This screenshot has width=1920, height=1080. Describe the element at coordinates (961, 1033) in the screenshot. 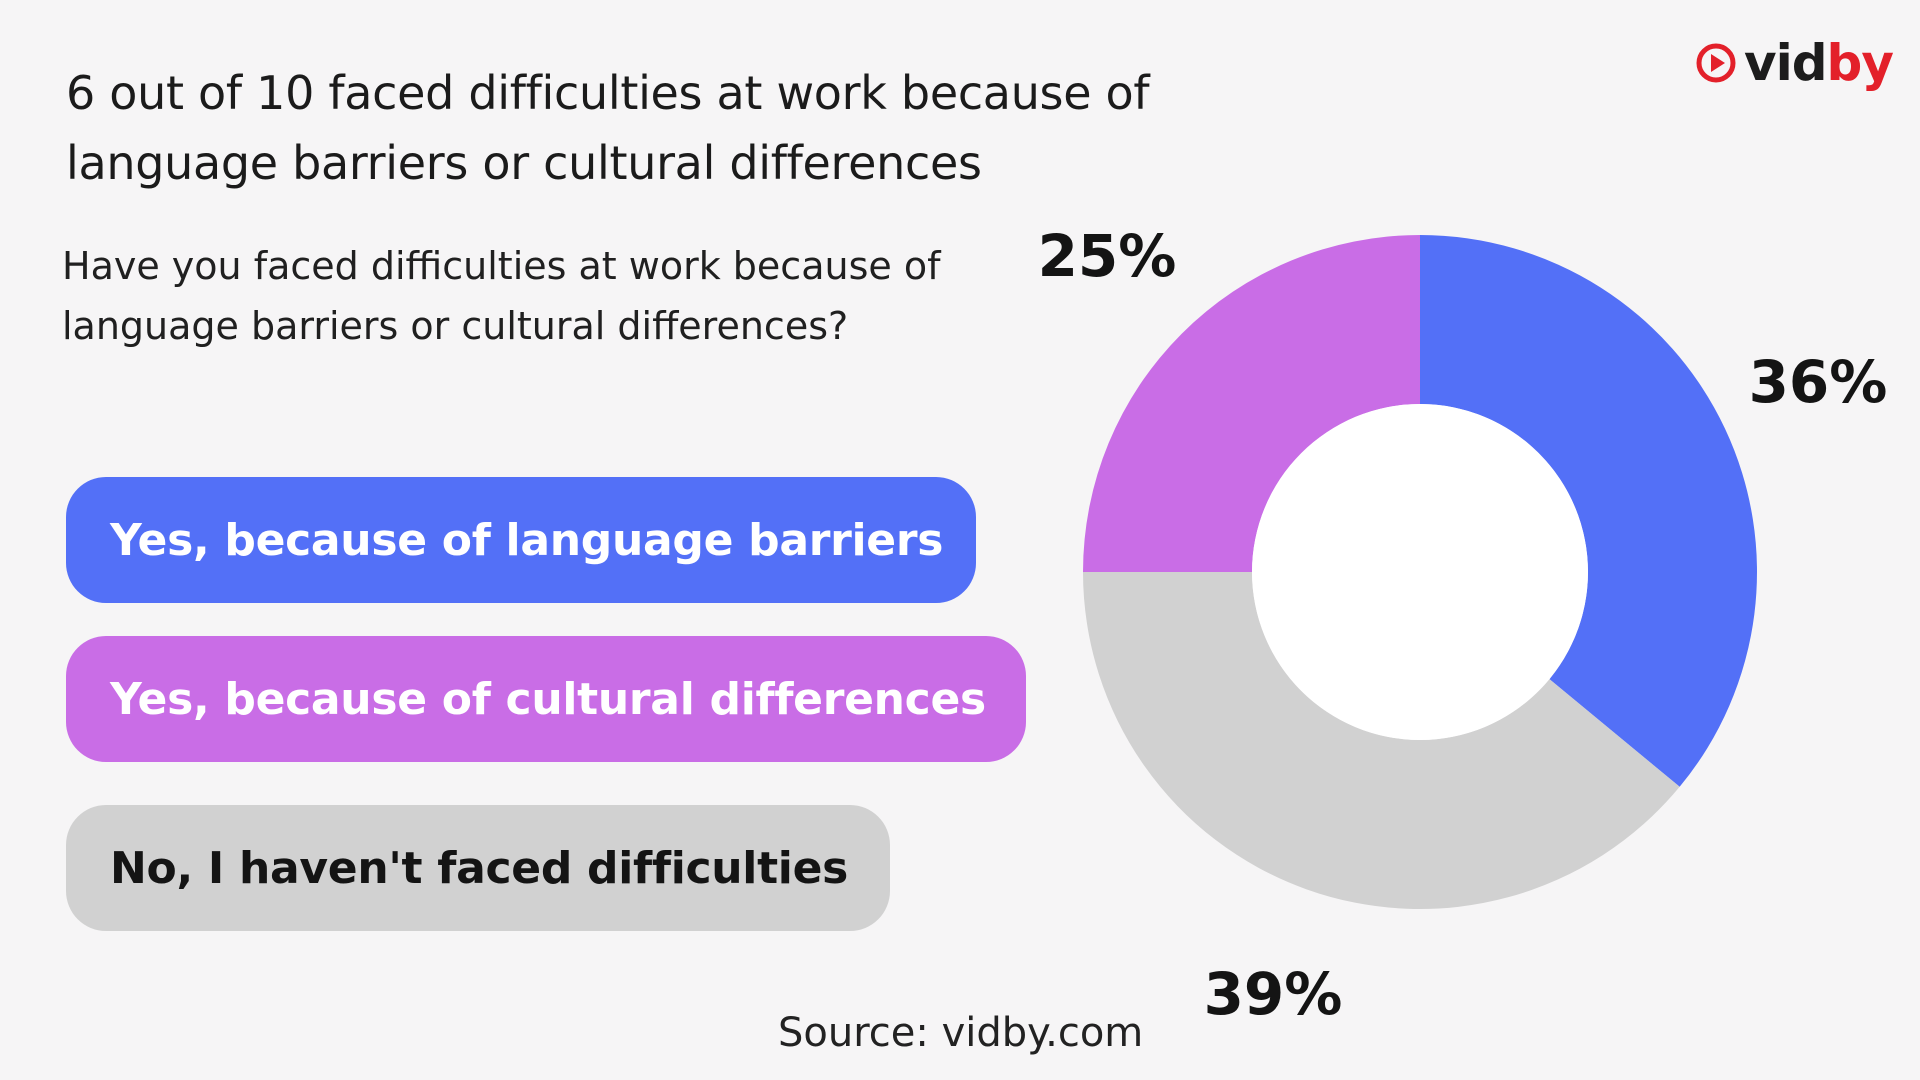

I see `source-note: Source: vidby.com` at that location.